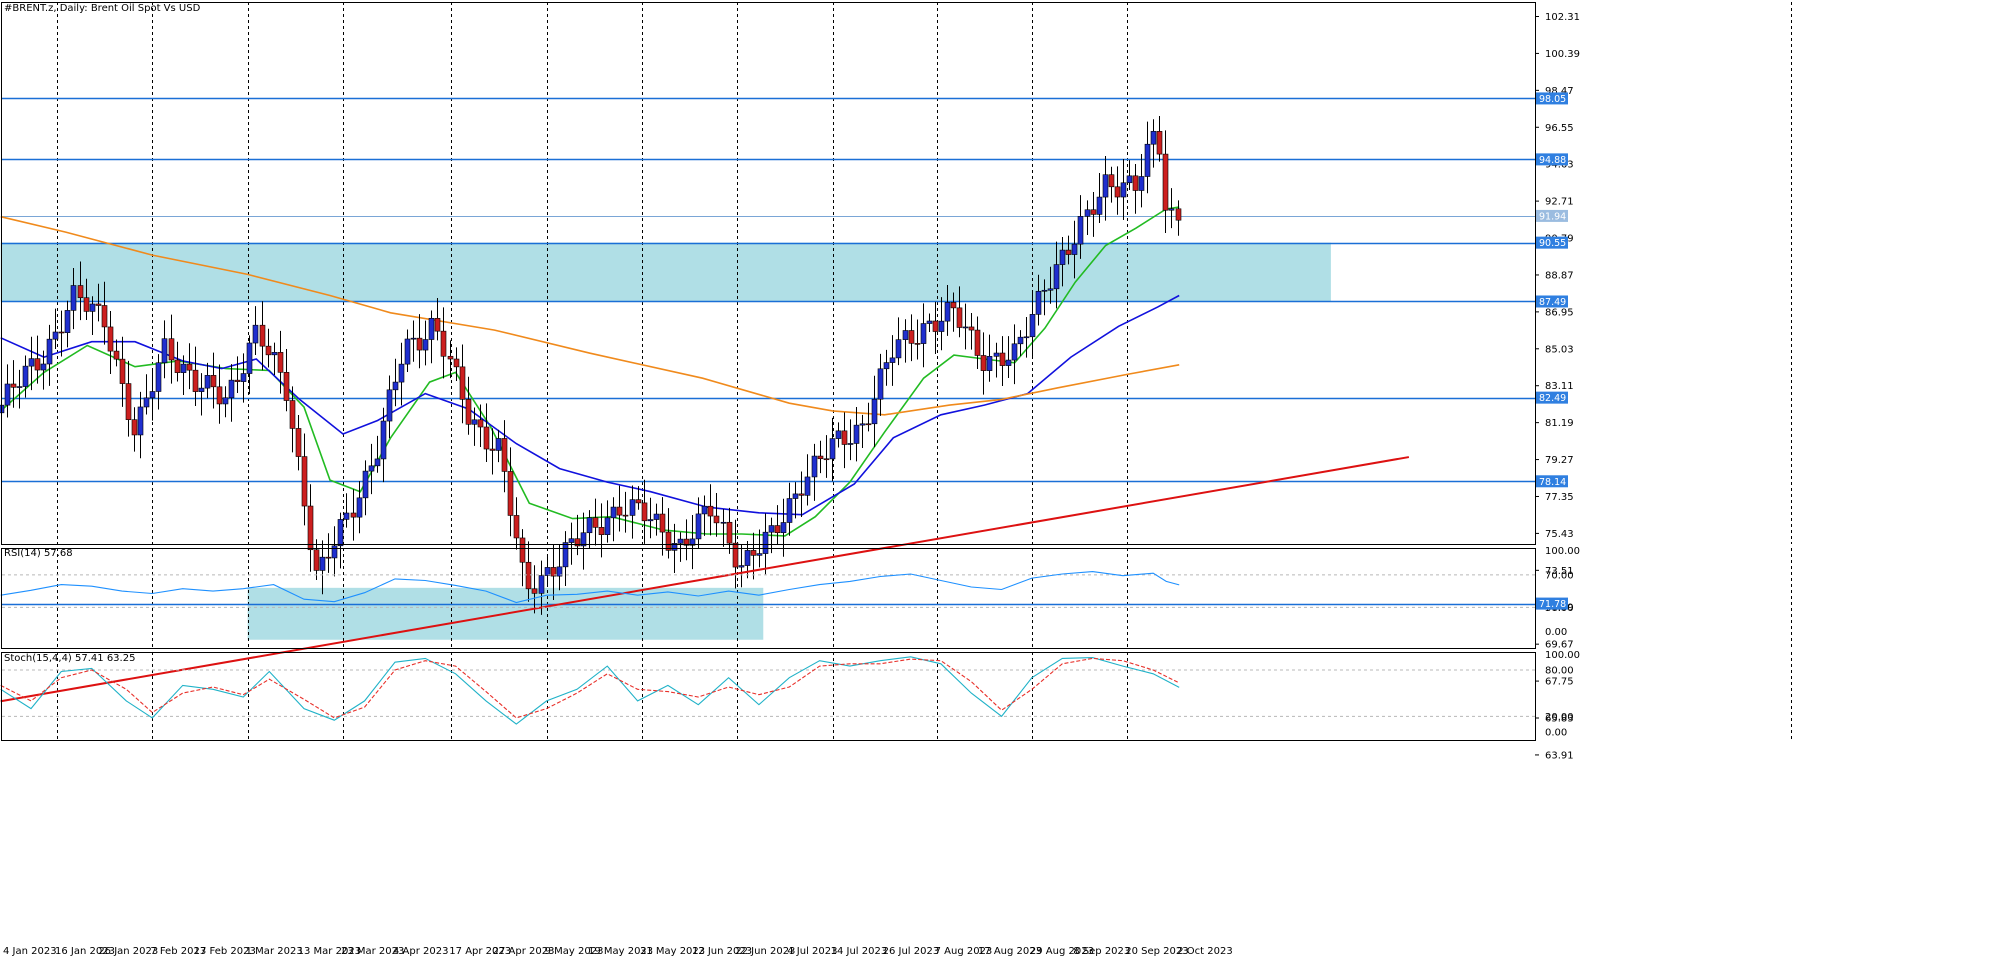 The height and width of the screenshot is (958, 1996). What do you see at coordinates (1010, 951) in the screenshot?
I see `x-tick-label: 17 Aug 2023` at bounding box center [1010, 951].